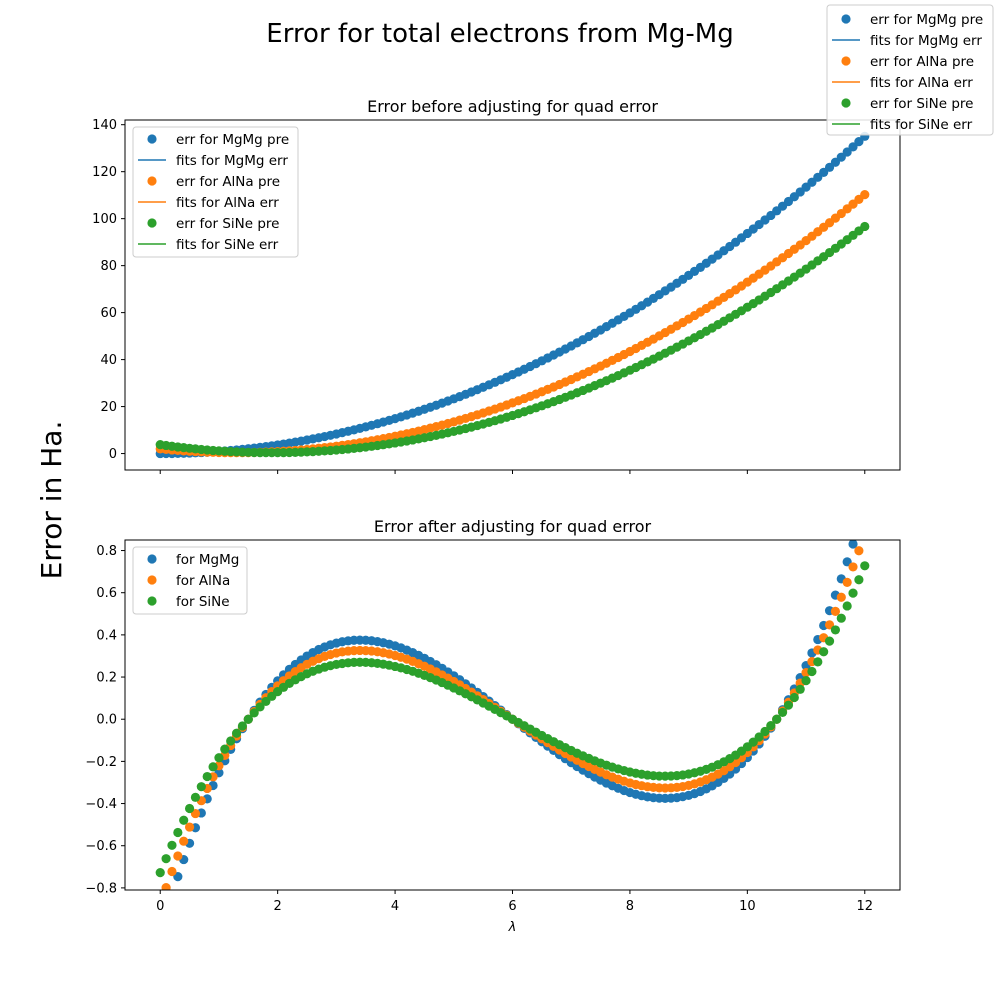  What do you see at coordinates (51, 500) in the screenshot?
I see `figure-y-label: Error in Ha.` at bounding box center [51, 500].